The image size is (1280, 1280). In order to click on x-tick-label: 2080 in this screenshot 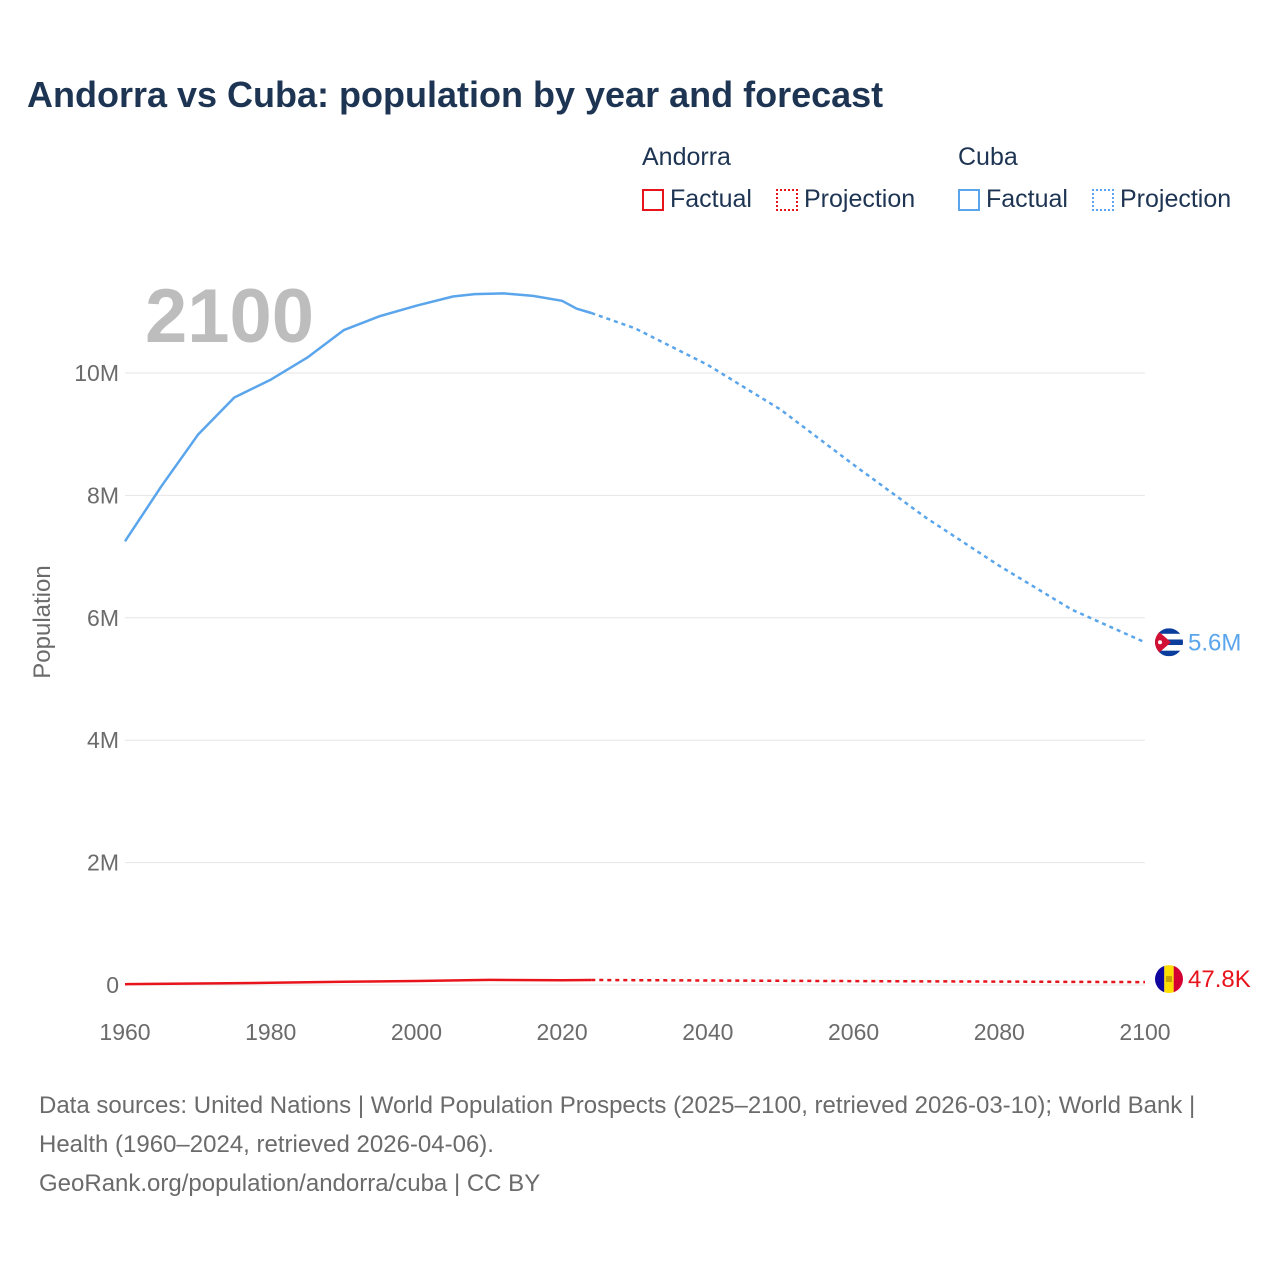, I will do `click(999, 1032)`.